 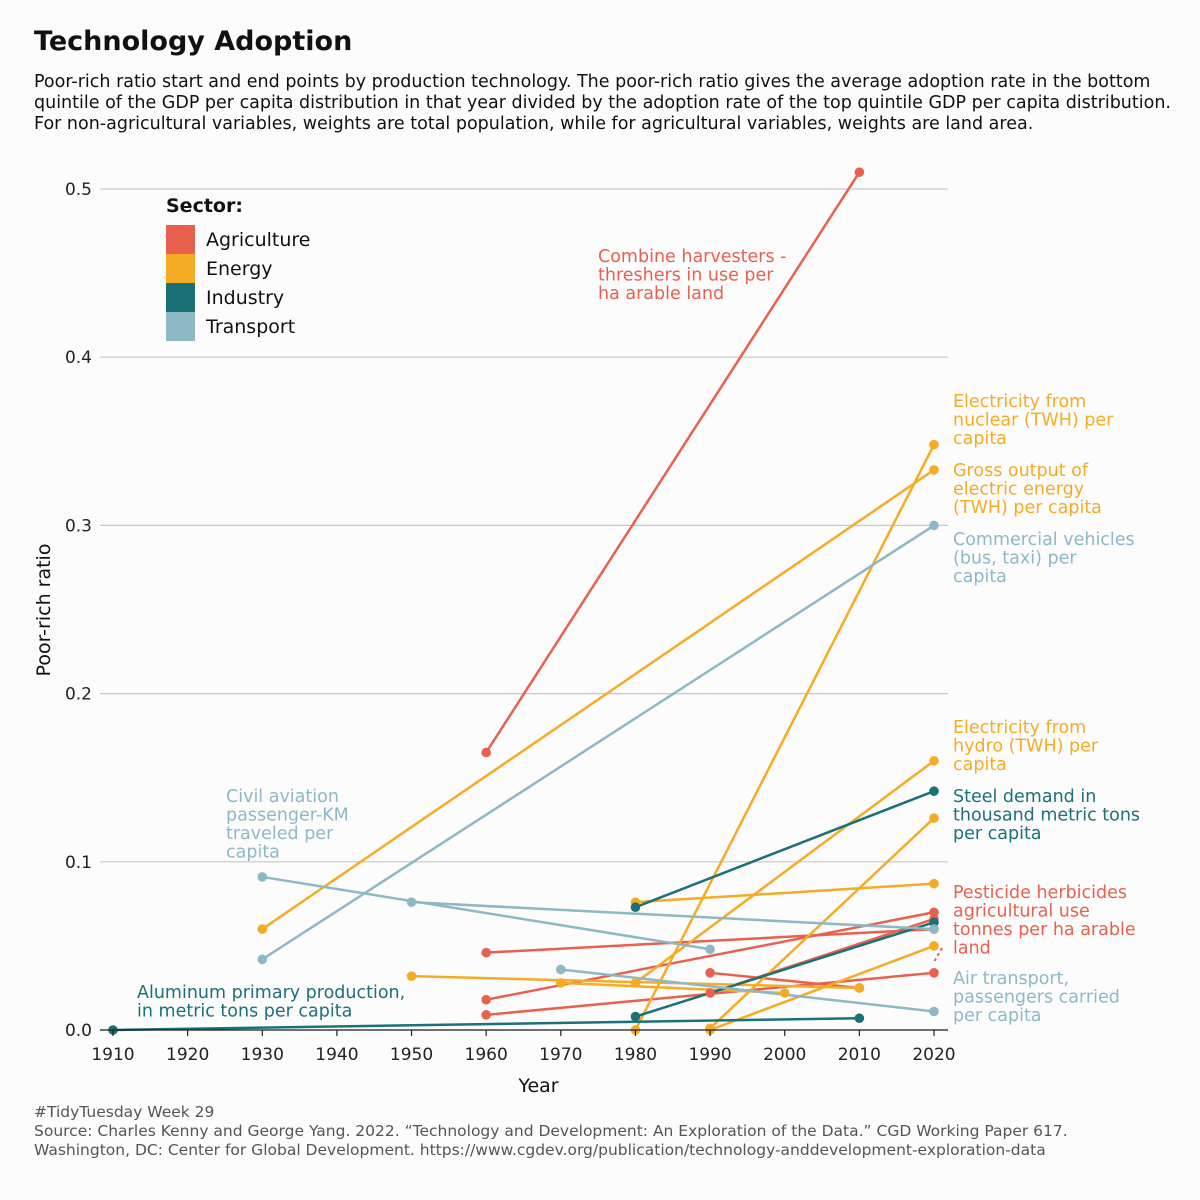 What do you see at coordinates (661, 294) in the screenshot?
I see `annotation-line: ha arable land` at bounding box center [661, 294].